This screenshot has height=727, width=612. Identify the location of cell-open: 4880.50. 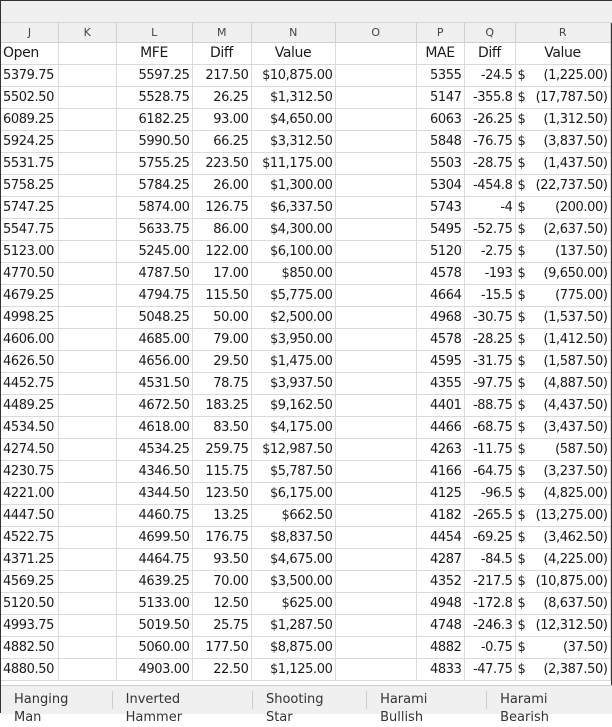
(30, 669).